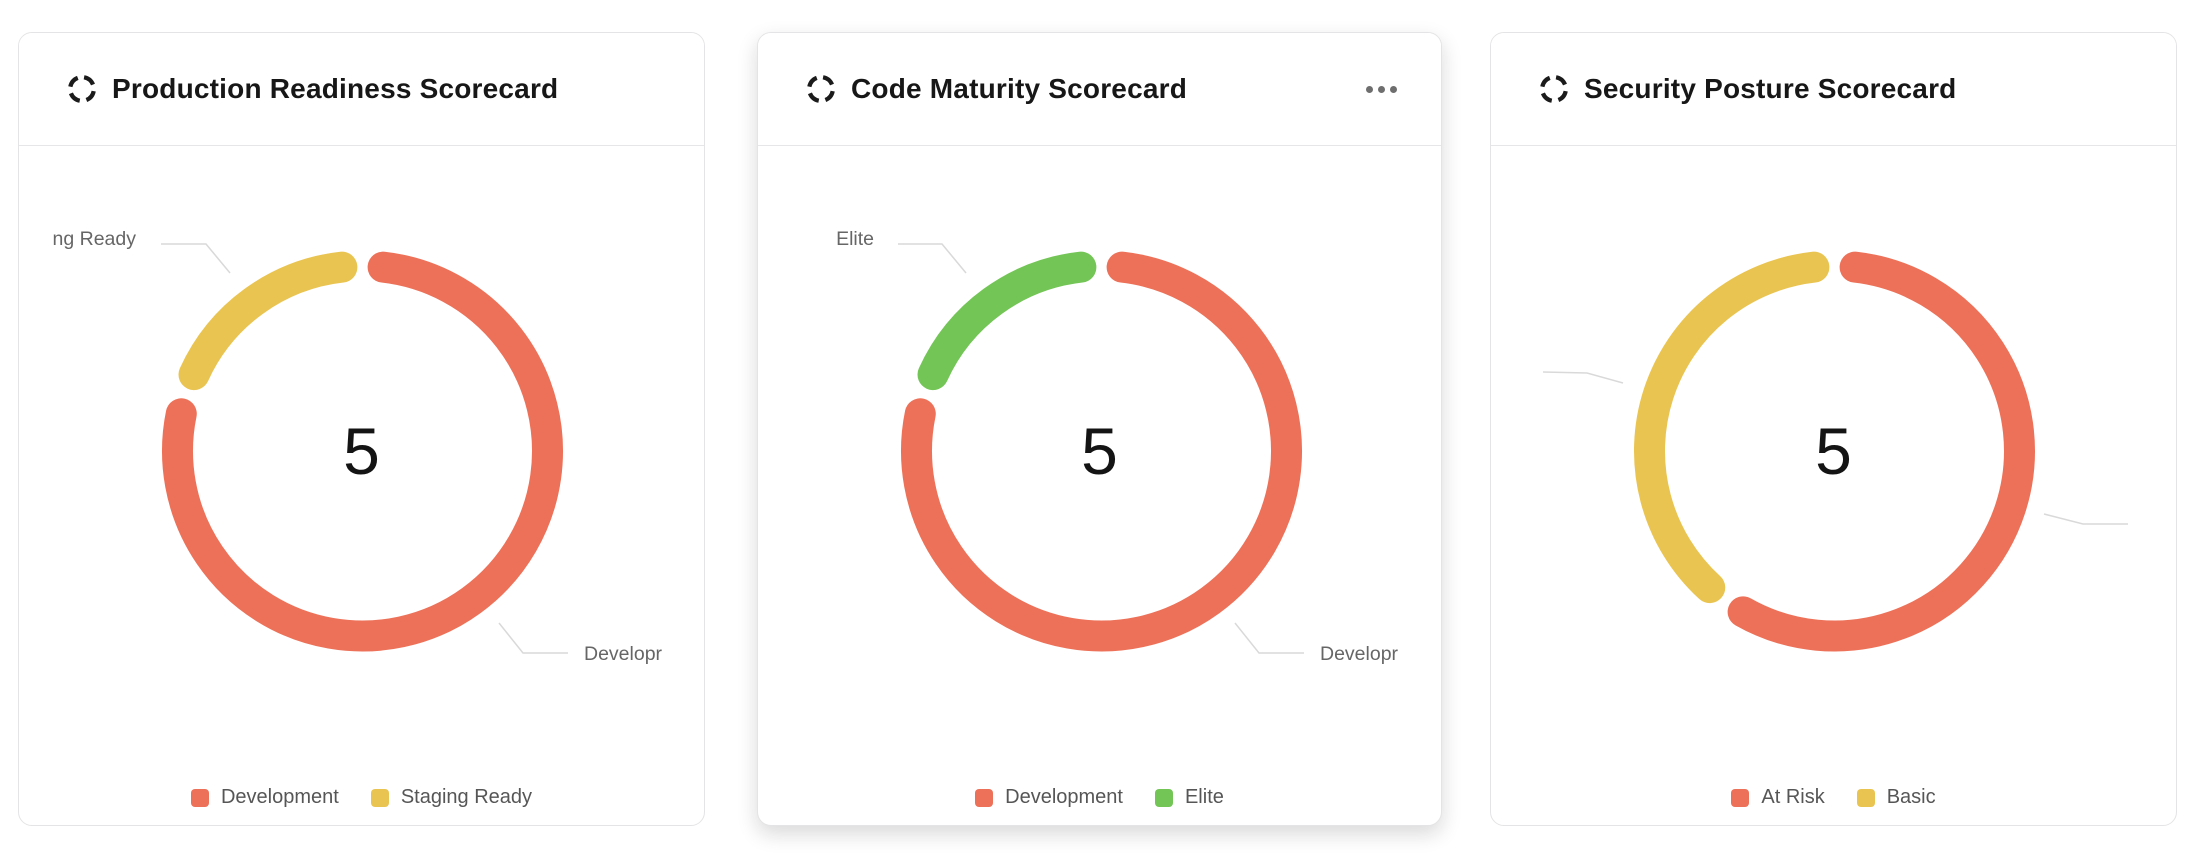  I want to click on ellipsis-menu-button, so click(1381, 89).